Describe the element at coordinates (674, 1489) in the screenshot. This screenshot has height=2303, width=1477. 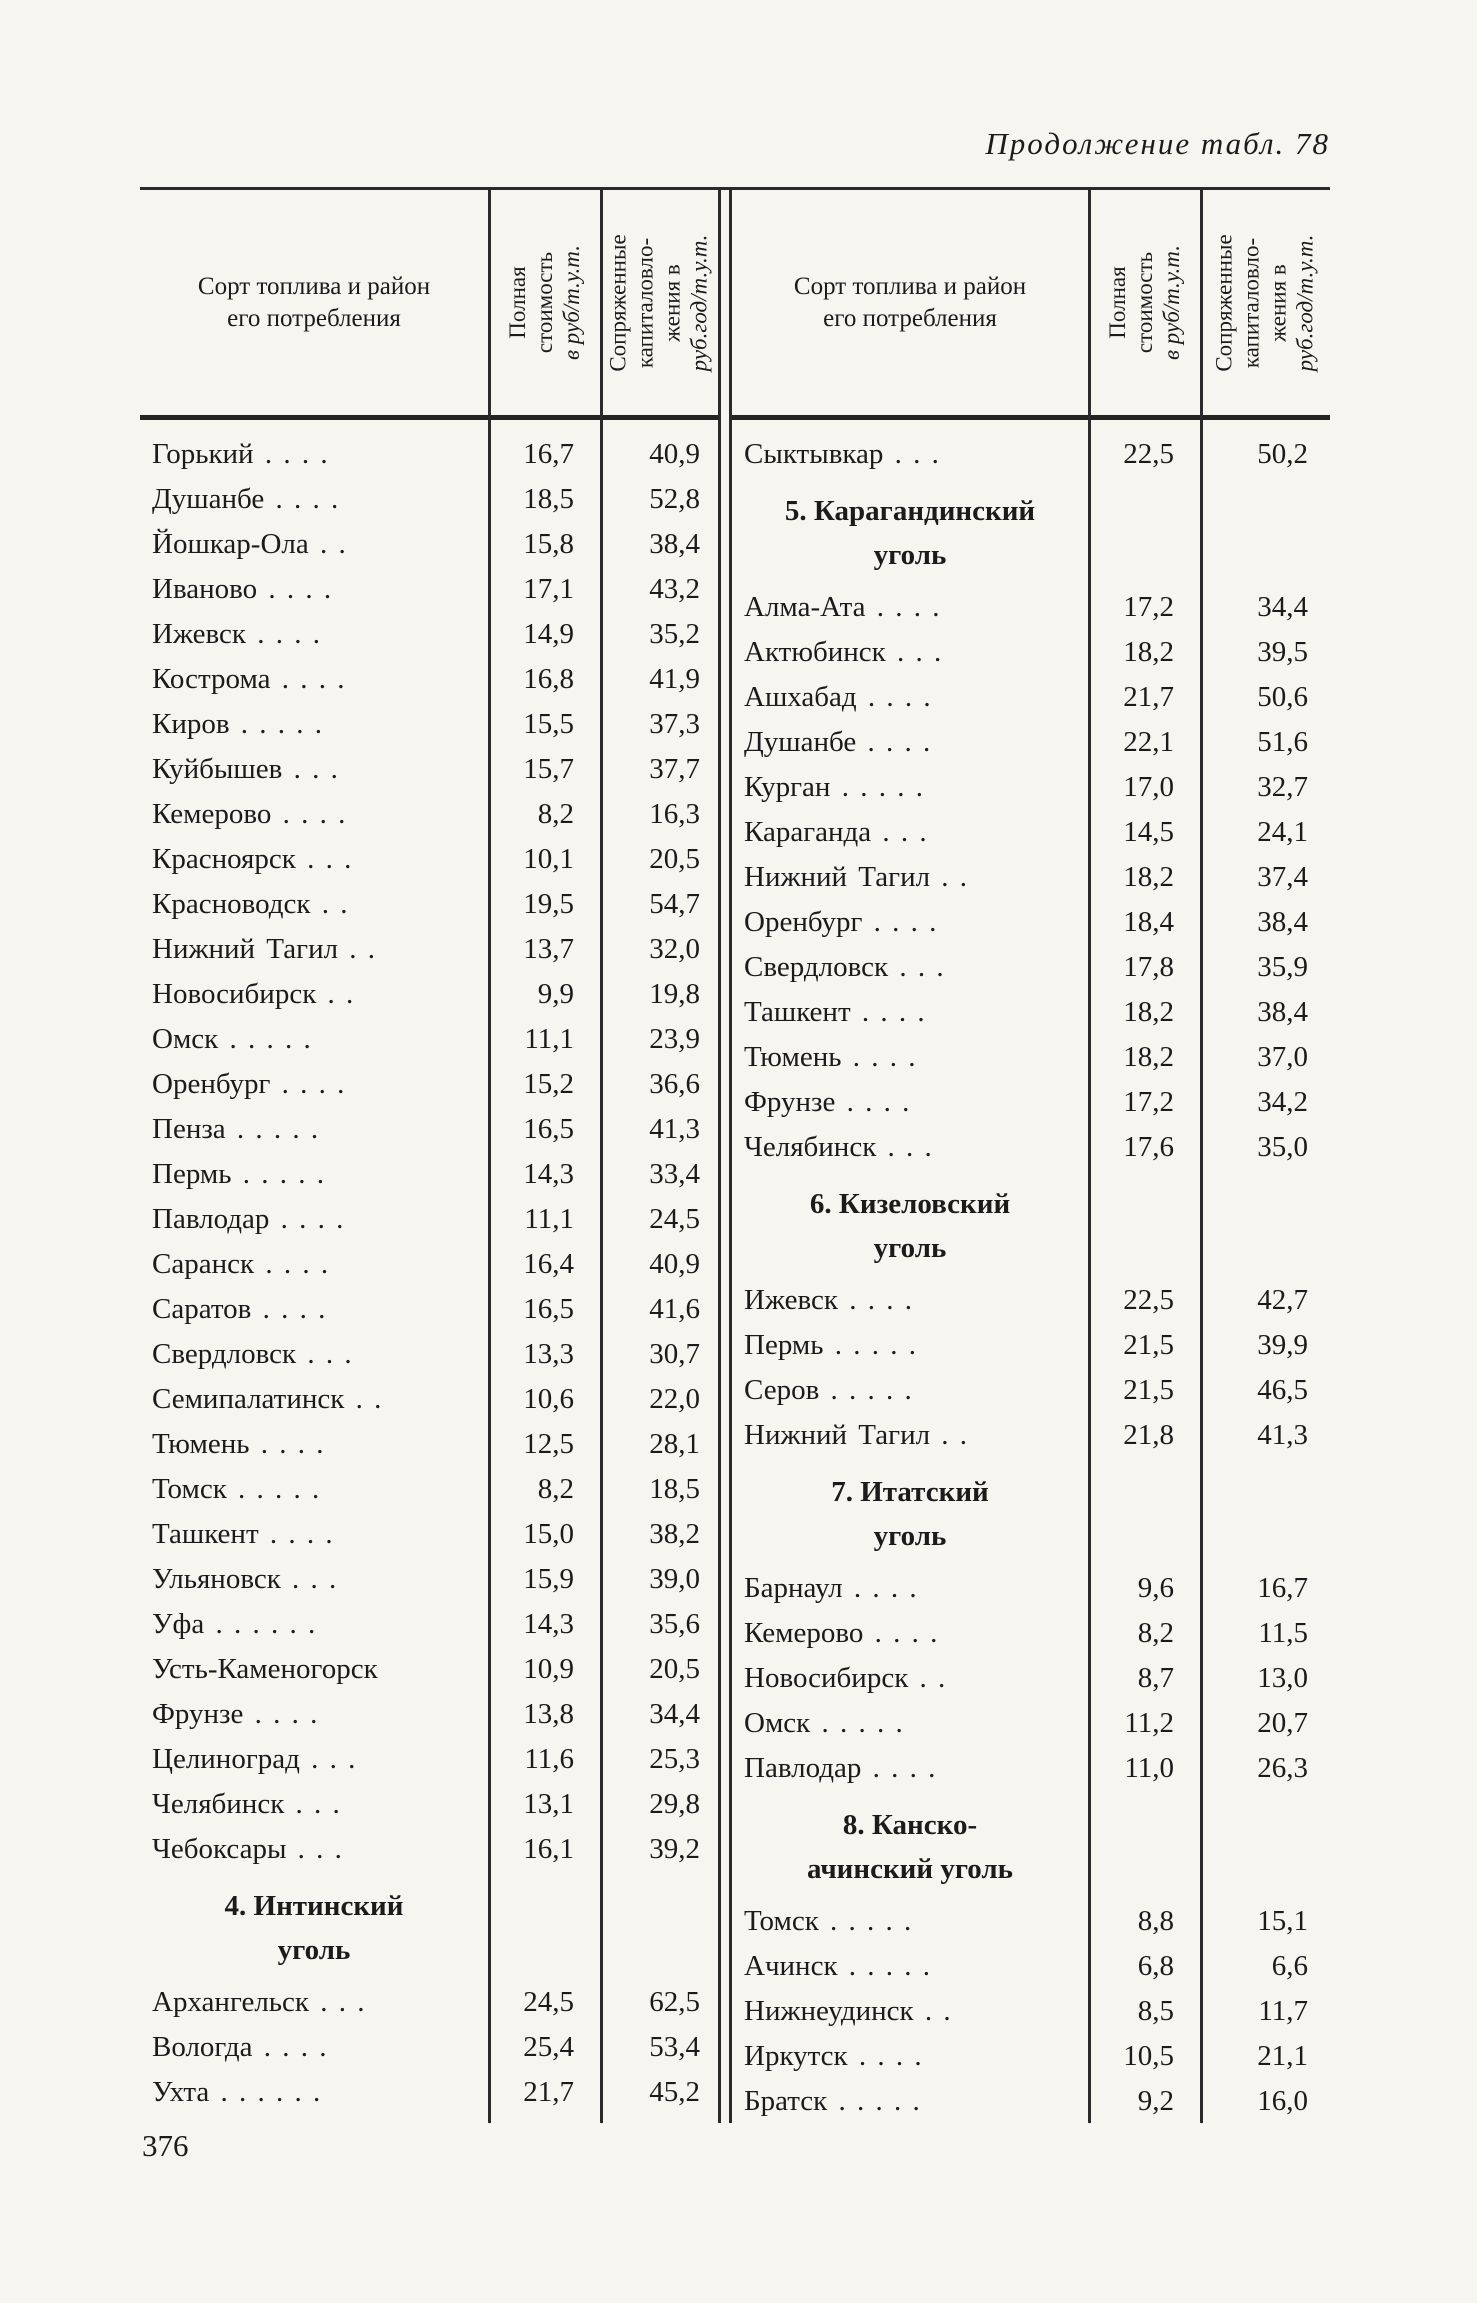
I see `capital-cell: 18,5` at that location.